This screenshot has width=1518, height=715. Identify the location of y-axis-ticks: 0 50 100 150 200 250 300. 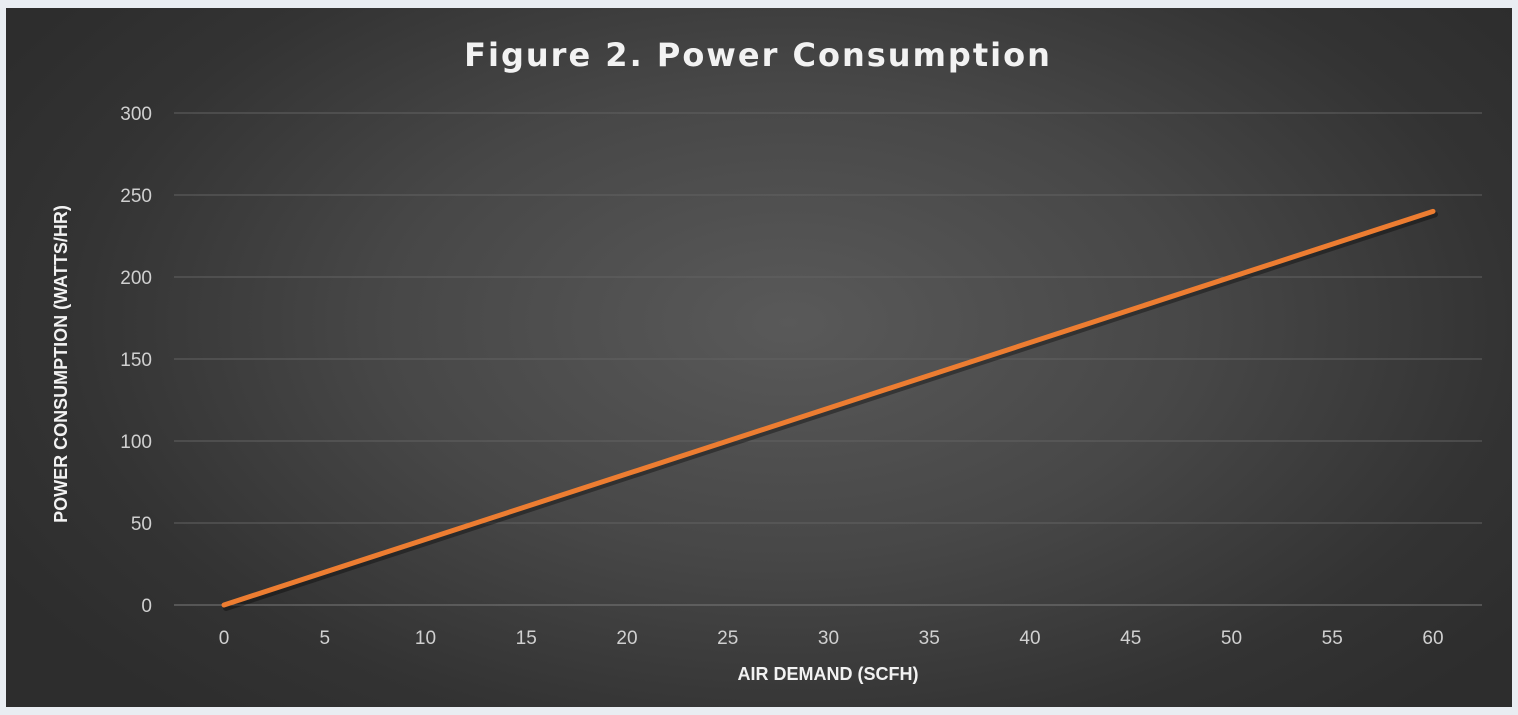
(136, 360).